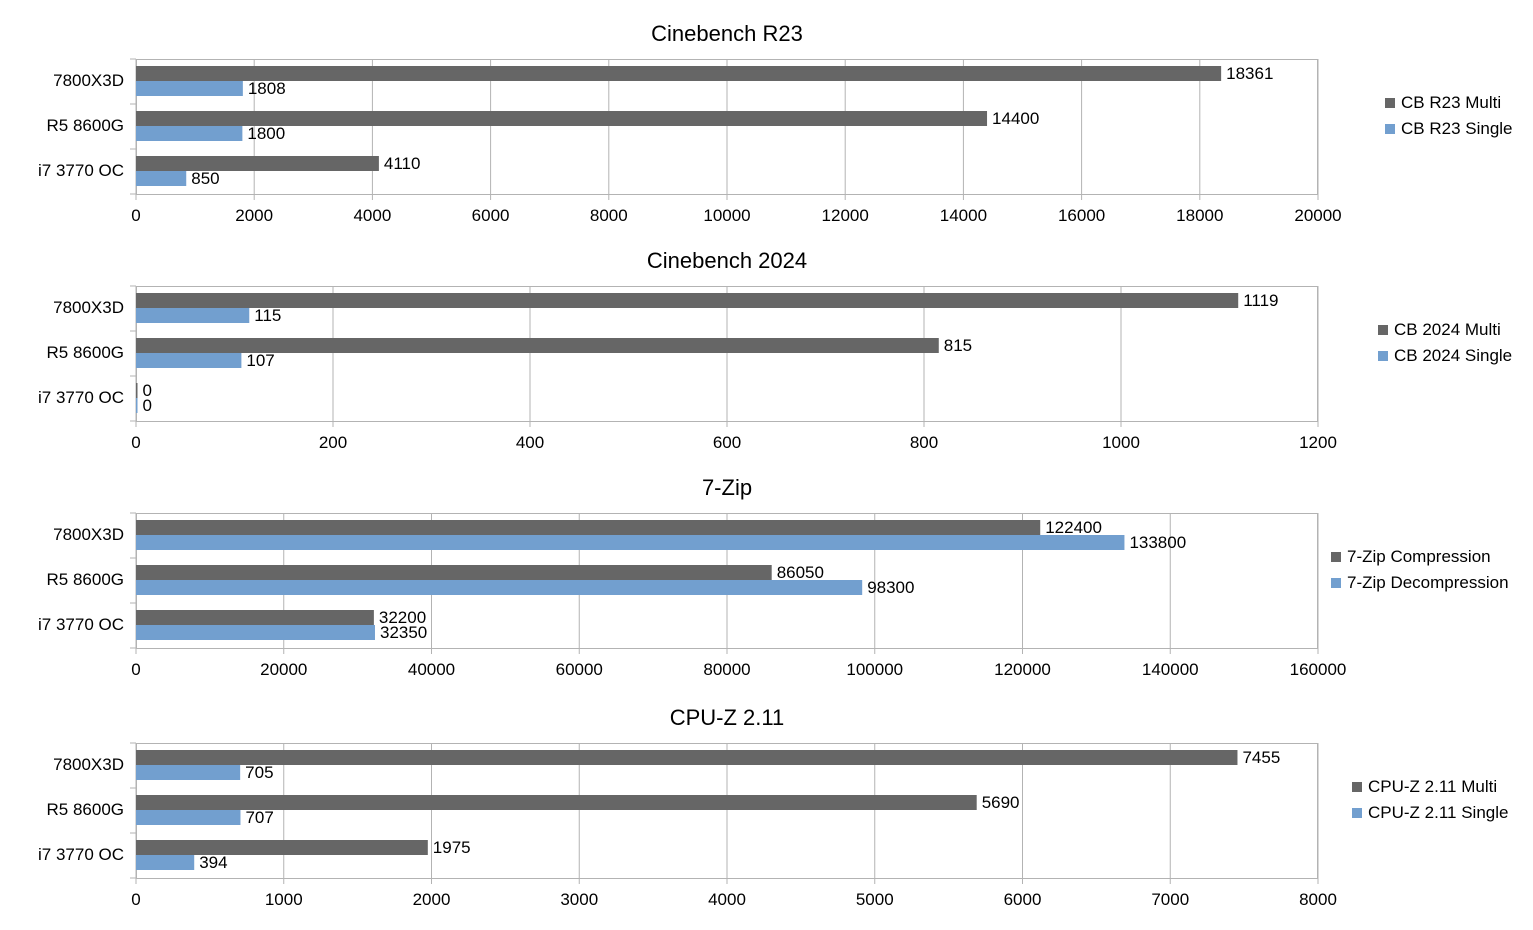 The height and width of the screenshot is (930, 1533). I want to click on legend: CPU-Z 2.11 Multi CPU-Z 2.11 Single, so click(1430, 800).